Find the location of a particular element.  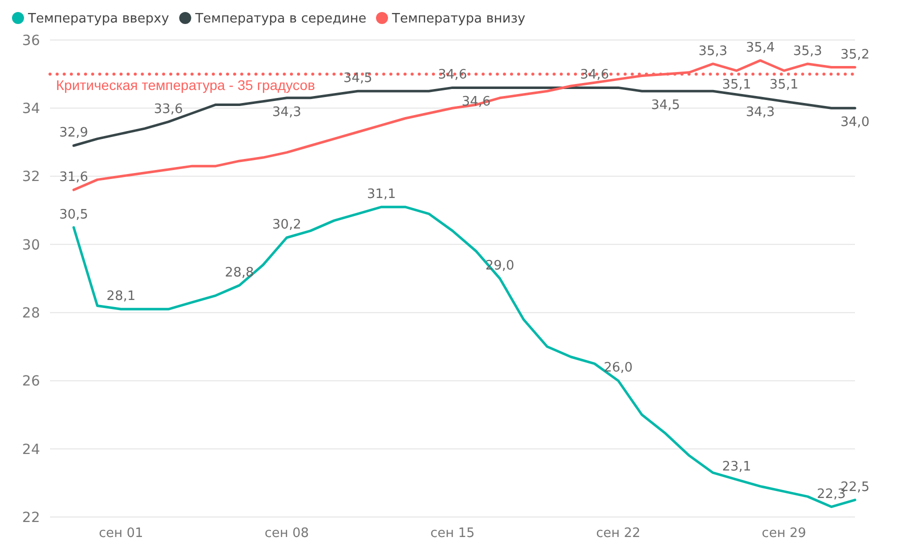

data-label: 23,1 is located at coordinates (737, 467).